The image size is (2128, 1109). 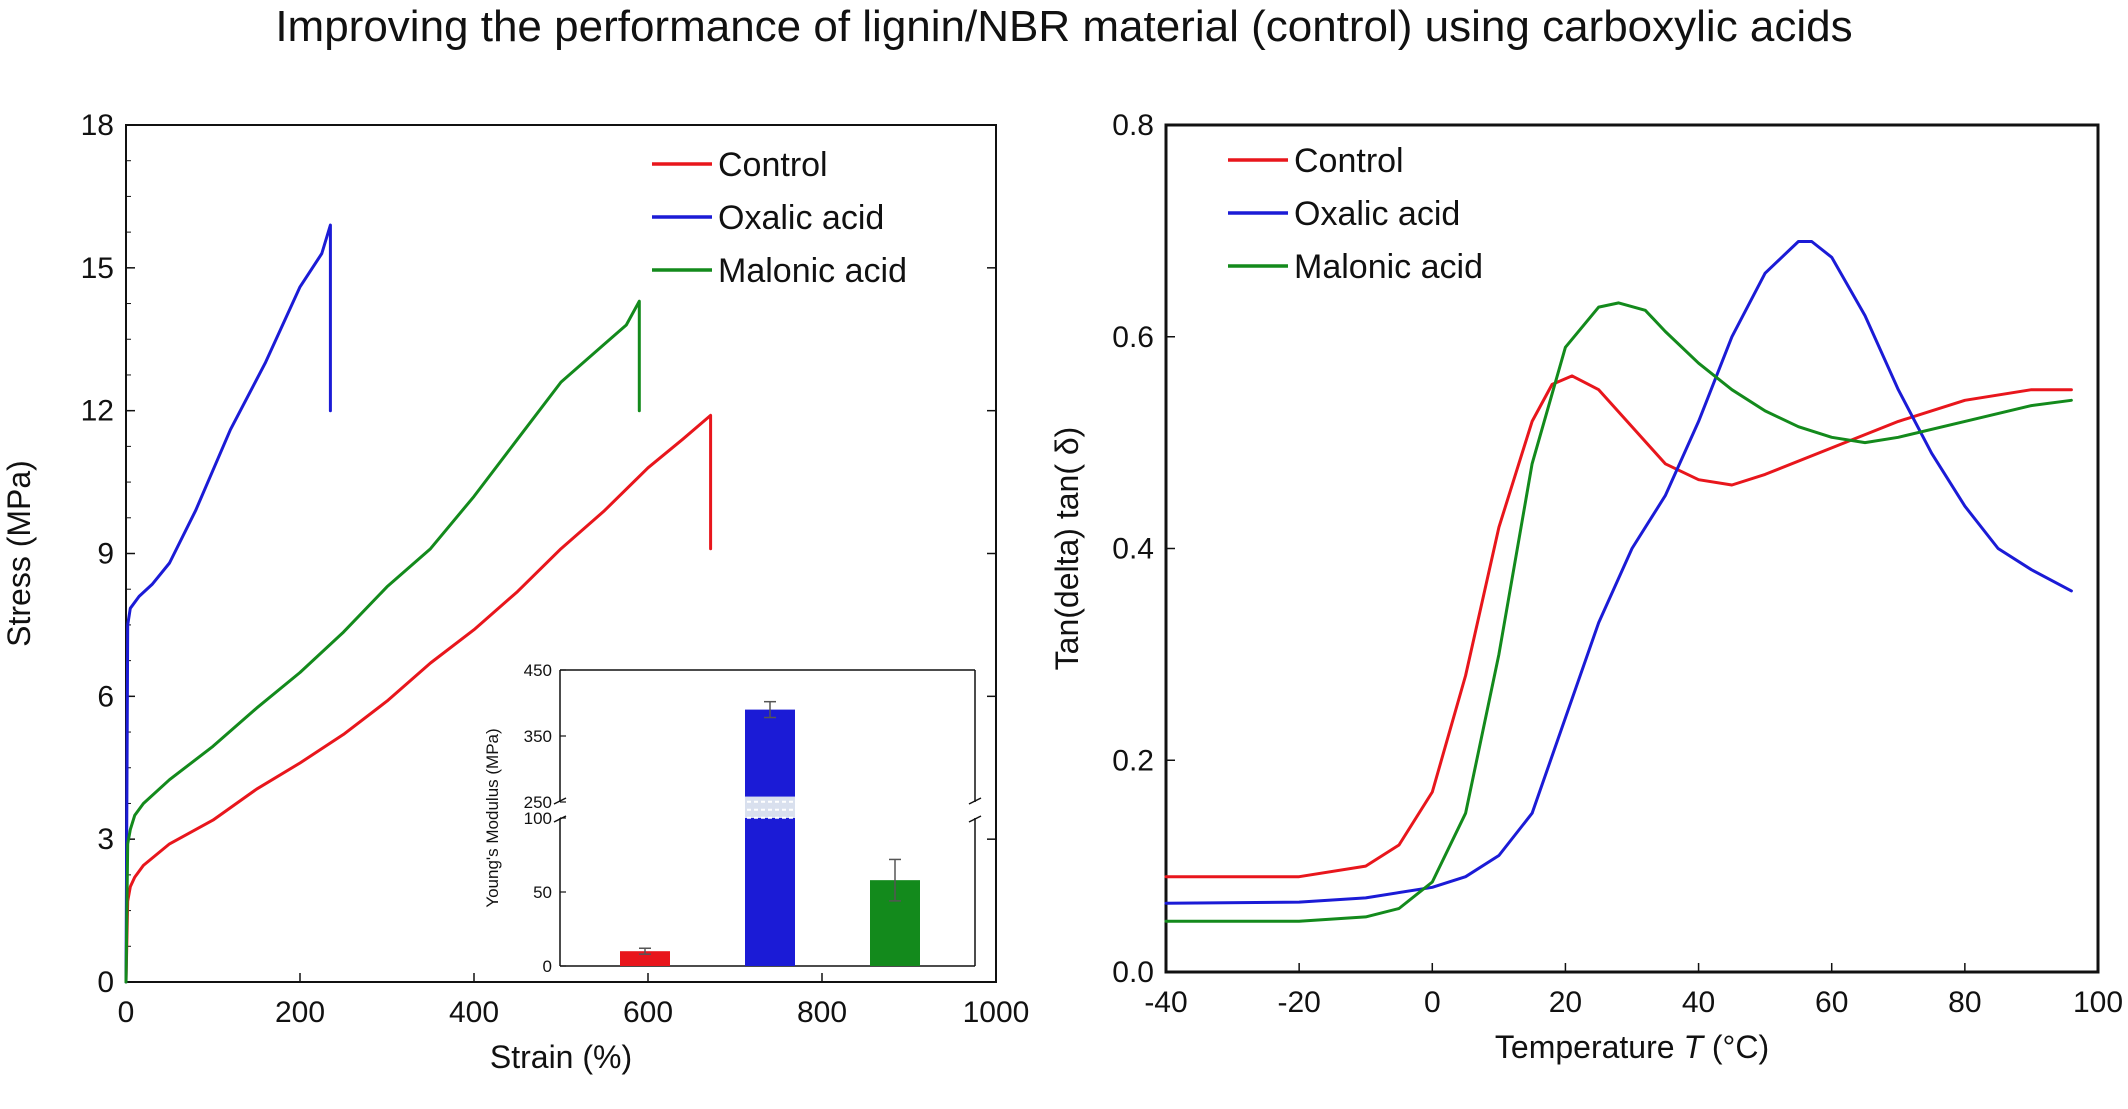 What do you see at coordinates (770, 892) in the screenshot?
I see `bar-oxalic-acid` at bounding box center [770, 892].